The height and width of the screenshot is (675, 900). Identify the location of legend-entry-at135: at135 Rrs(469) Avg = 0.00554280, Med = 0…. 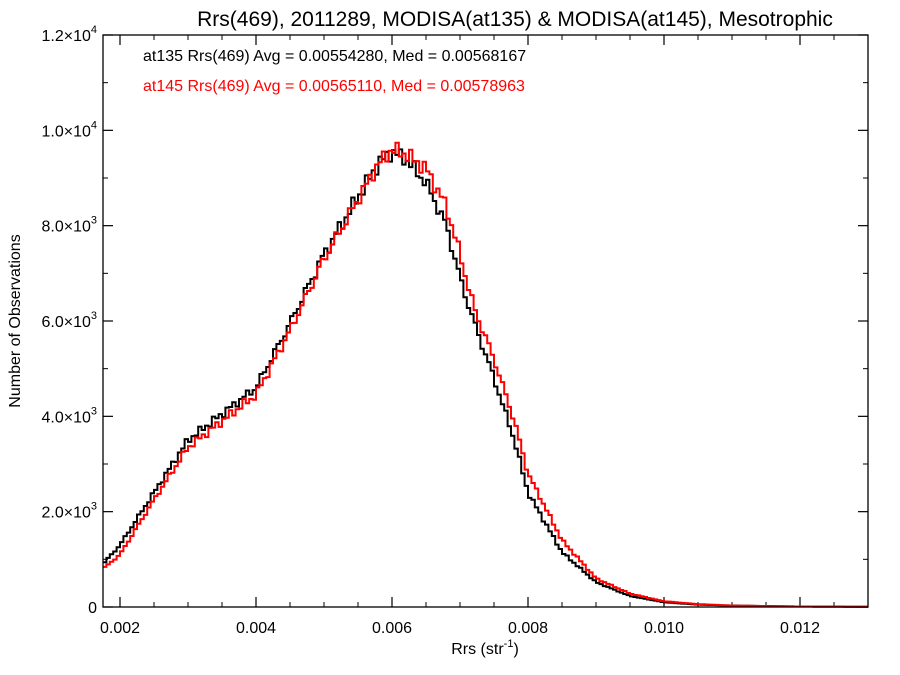
(334, 56).